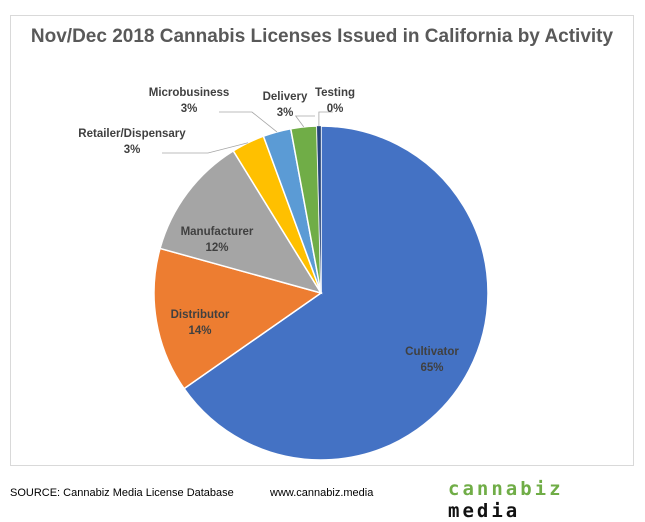 This screenshot has height=522, width=645. I want to click on pie-slice-distributor, so click(238, 318).